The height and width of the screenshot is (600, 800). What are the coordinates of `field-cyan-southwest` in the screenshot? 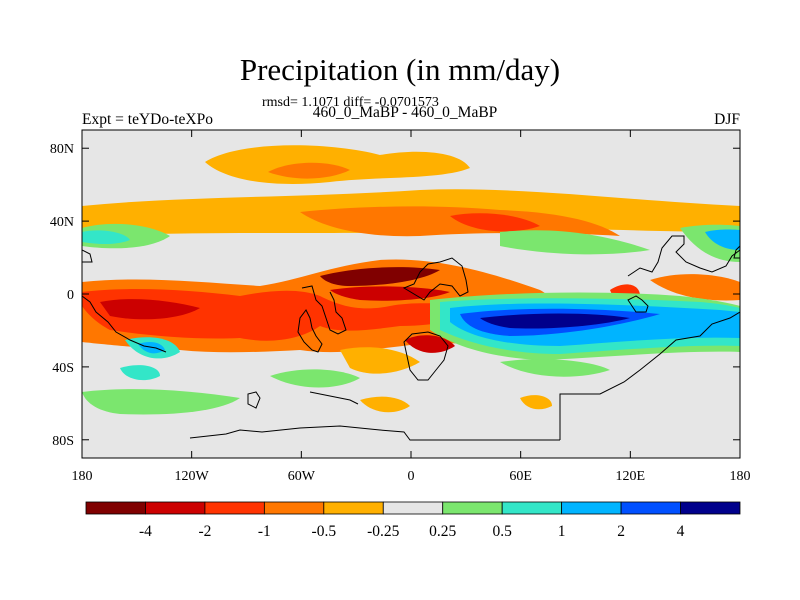 It's located at (140, 373).